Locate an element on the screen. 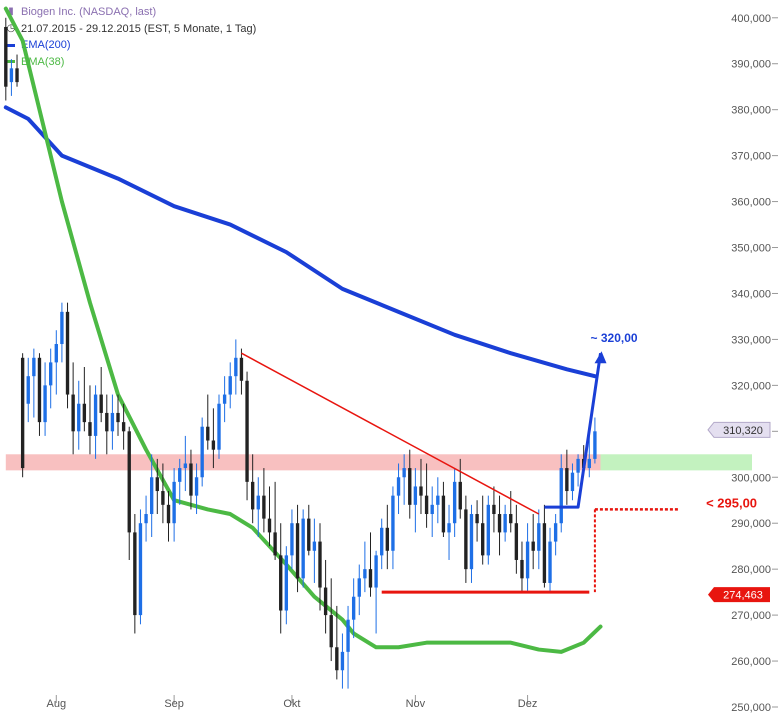 The height and width of the screenshot is (714, 780). x-axis: Aug Sep Okt Nov Dez is located at coordinates (292, 702).